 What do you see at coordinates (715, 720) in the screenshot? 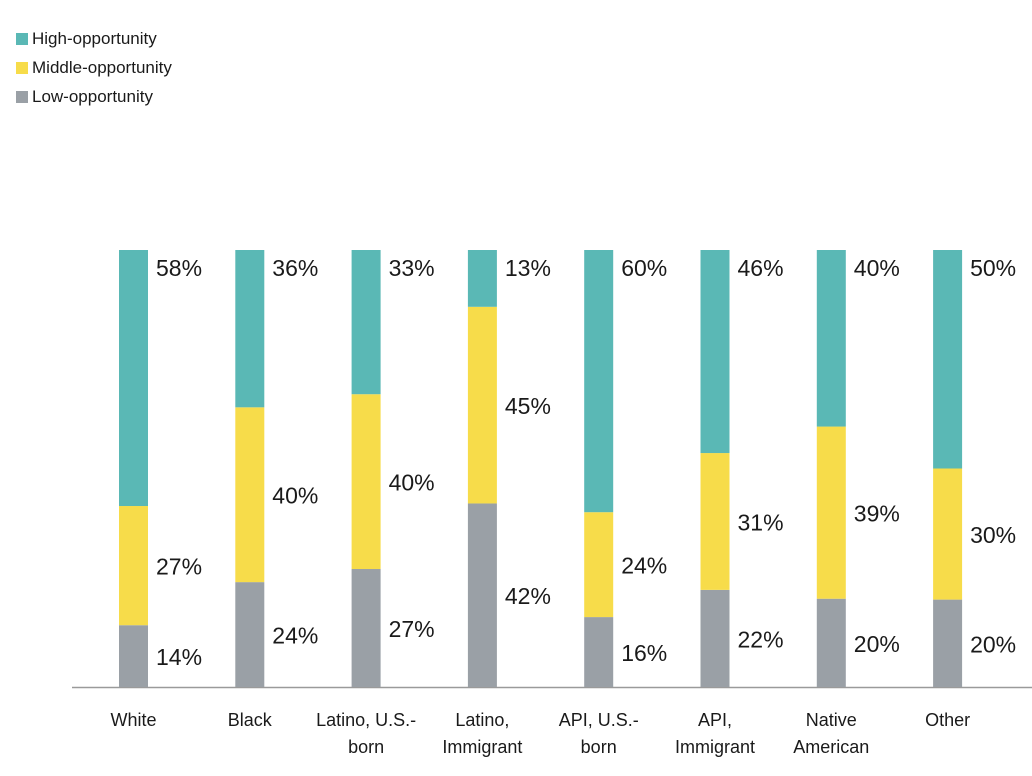
I see `category-label-5-0: API,` at bounding box center [715, 720].